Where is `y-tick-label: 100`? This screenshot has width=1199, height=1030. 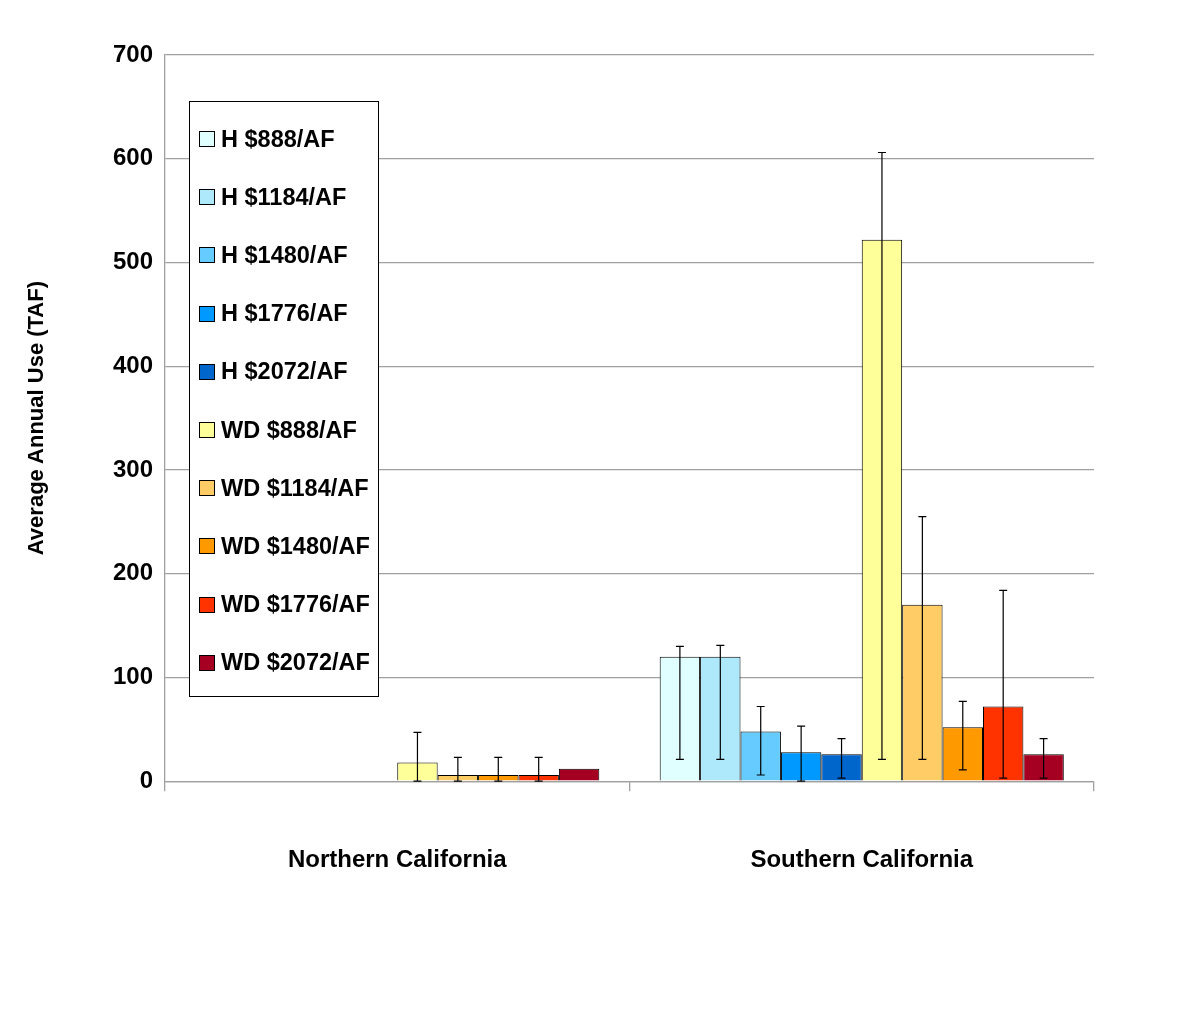
y-tick-label: 100 is located at coordinates (132, 676).